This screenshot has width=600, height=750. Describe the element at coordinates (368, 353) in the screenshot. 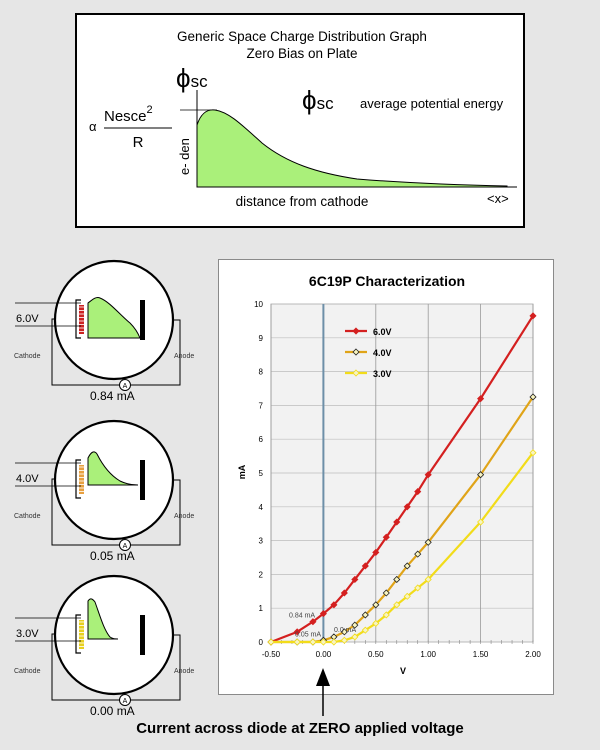

I see `chart-legend: 6.0V 4.0V 3.0V` at that location.